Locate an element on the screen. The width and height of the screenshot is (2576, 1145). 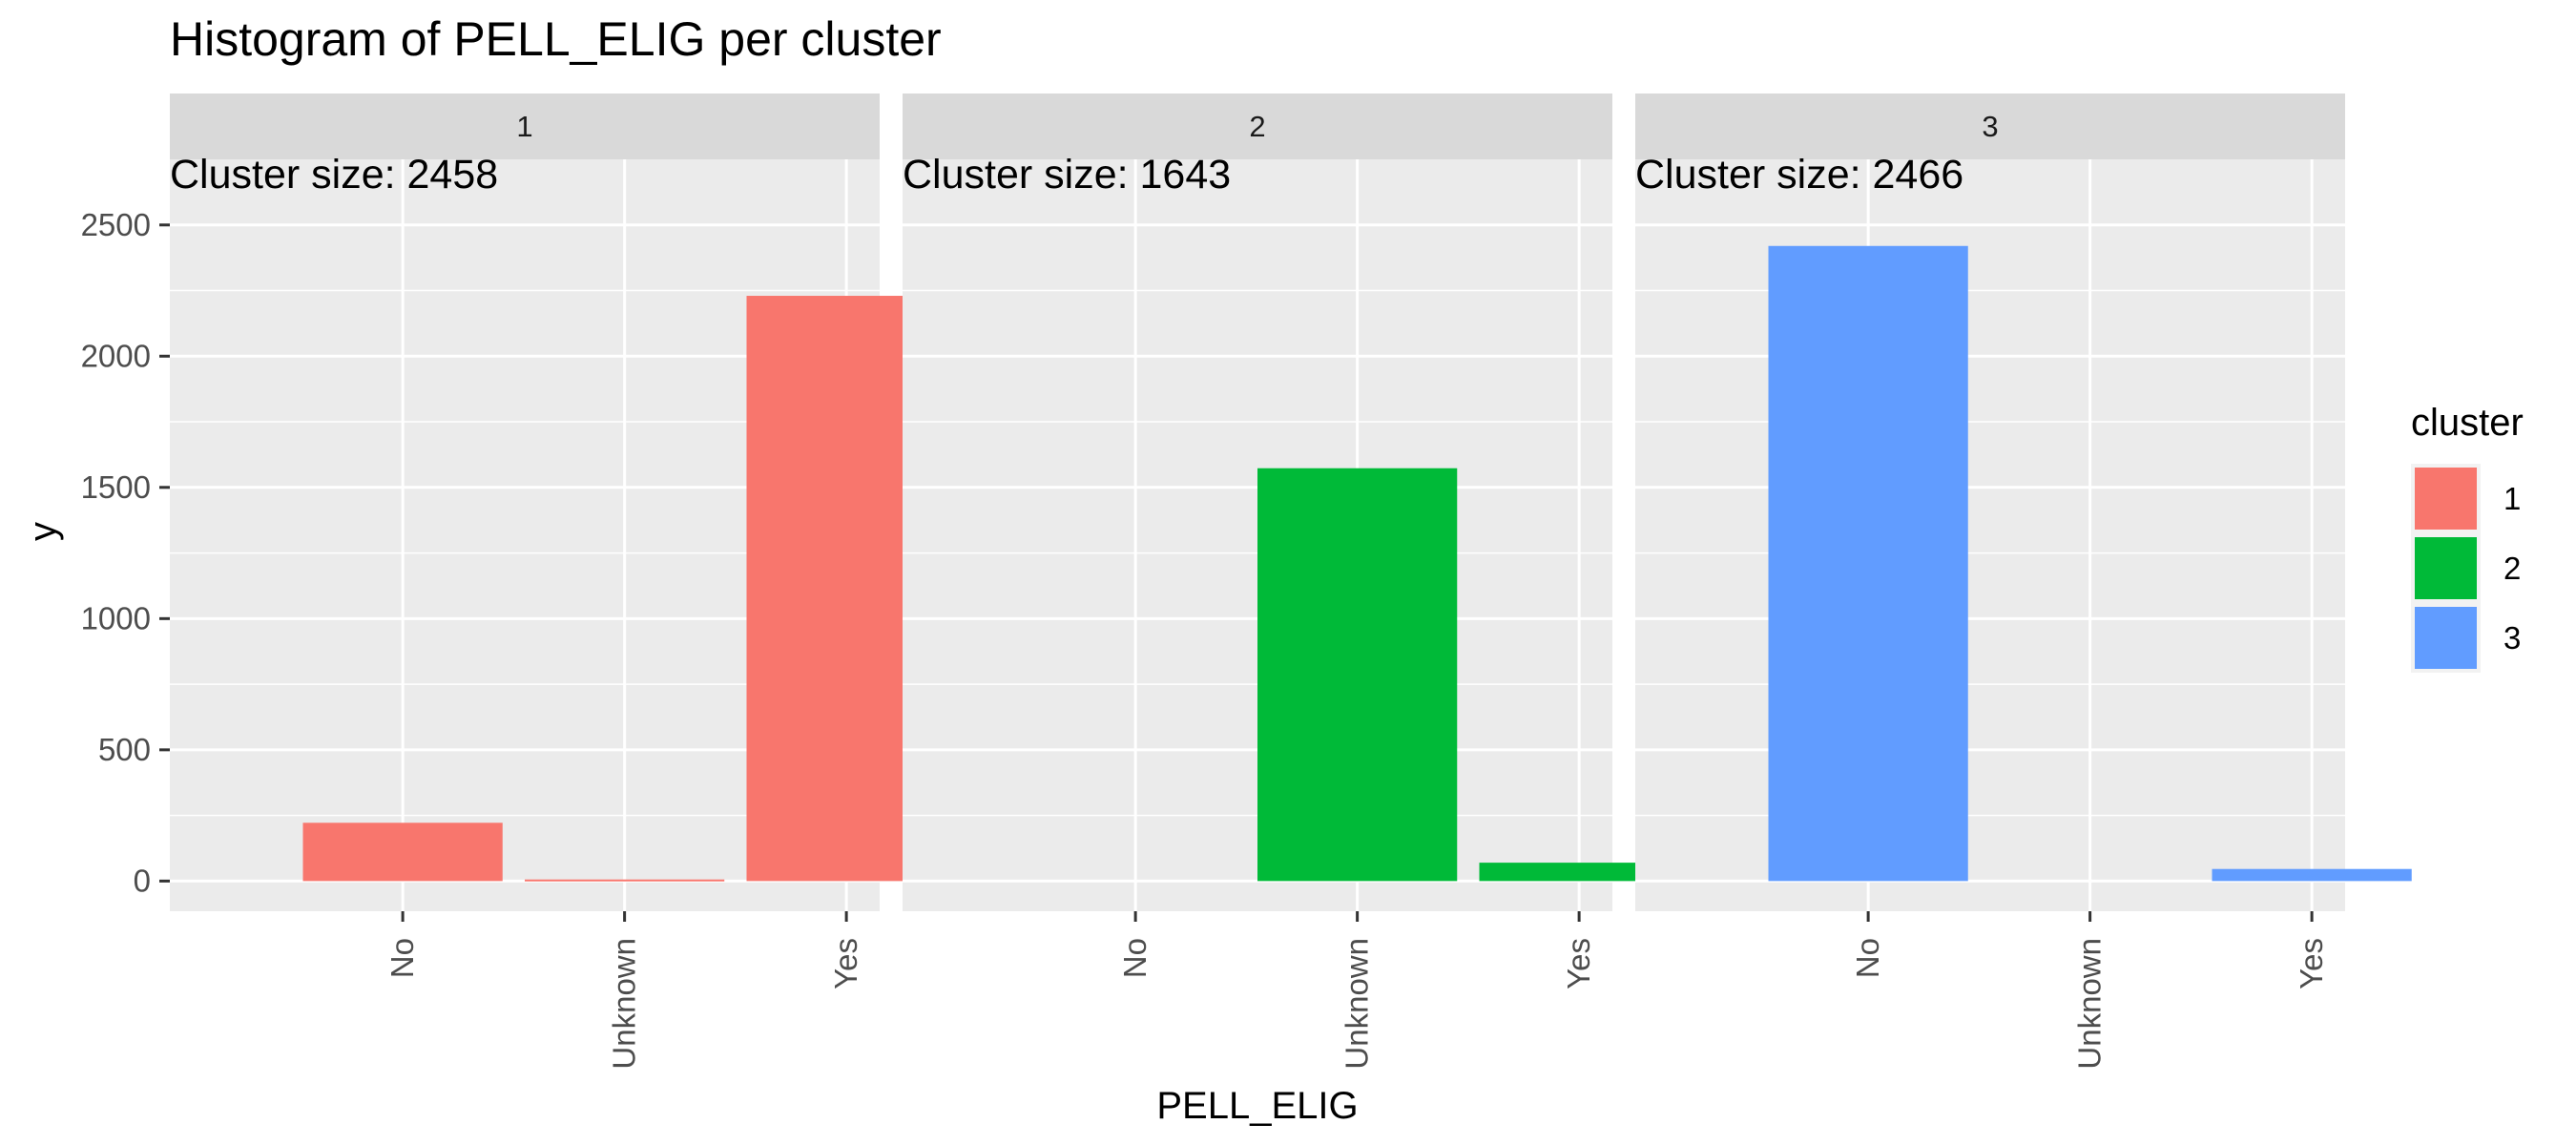
bar-3-yes is located at coordinates (2312, 875).